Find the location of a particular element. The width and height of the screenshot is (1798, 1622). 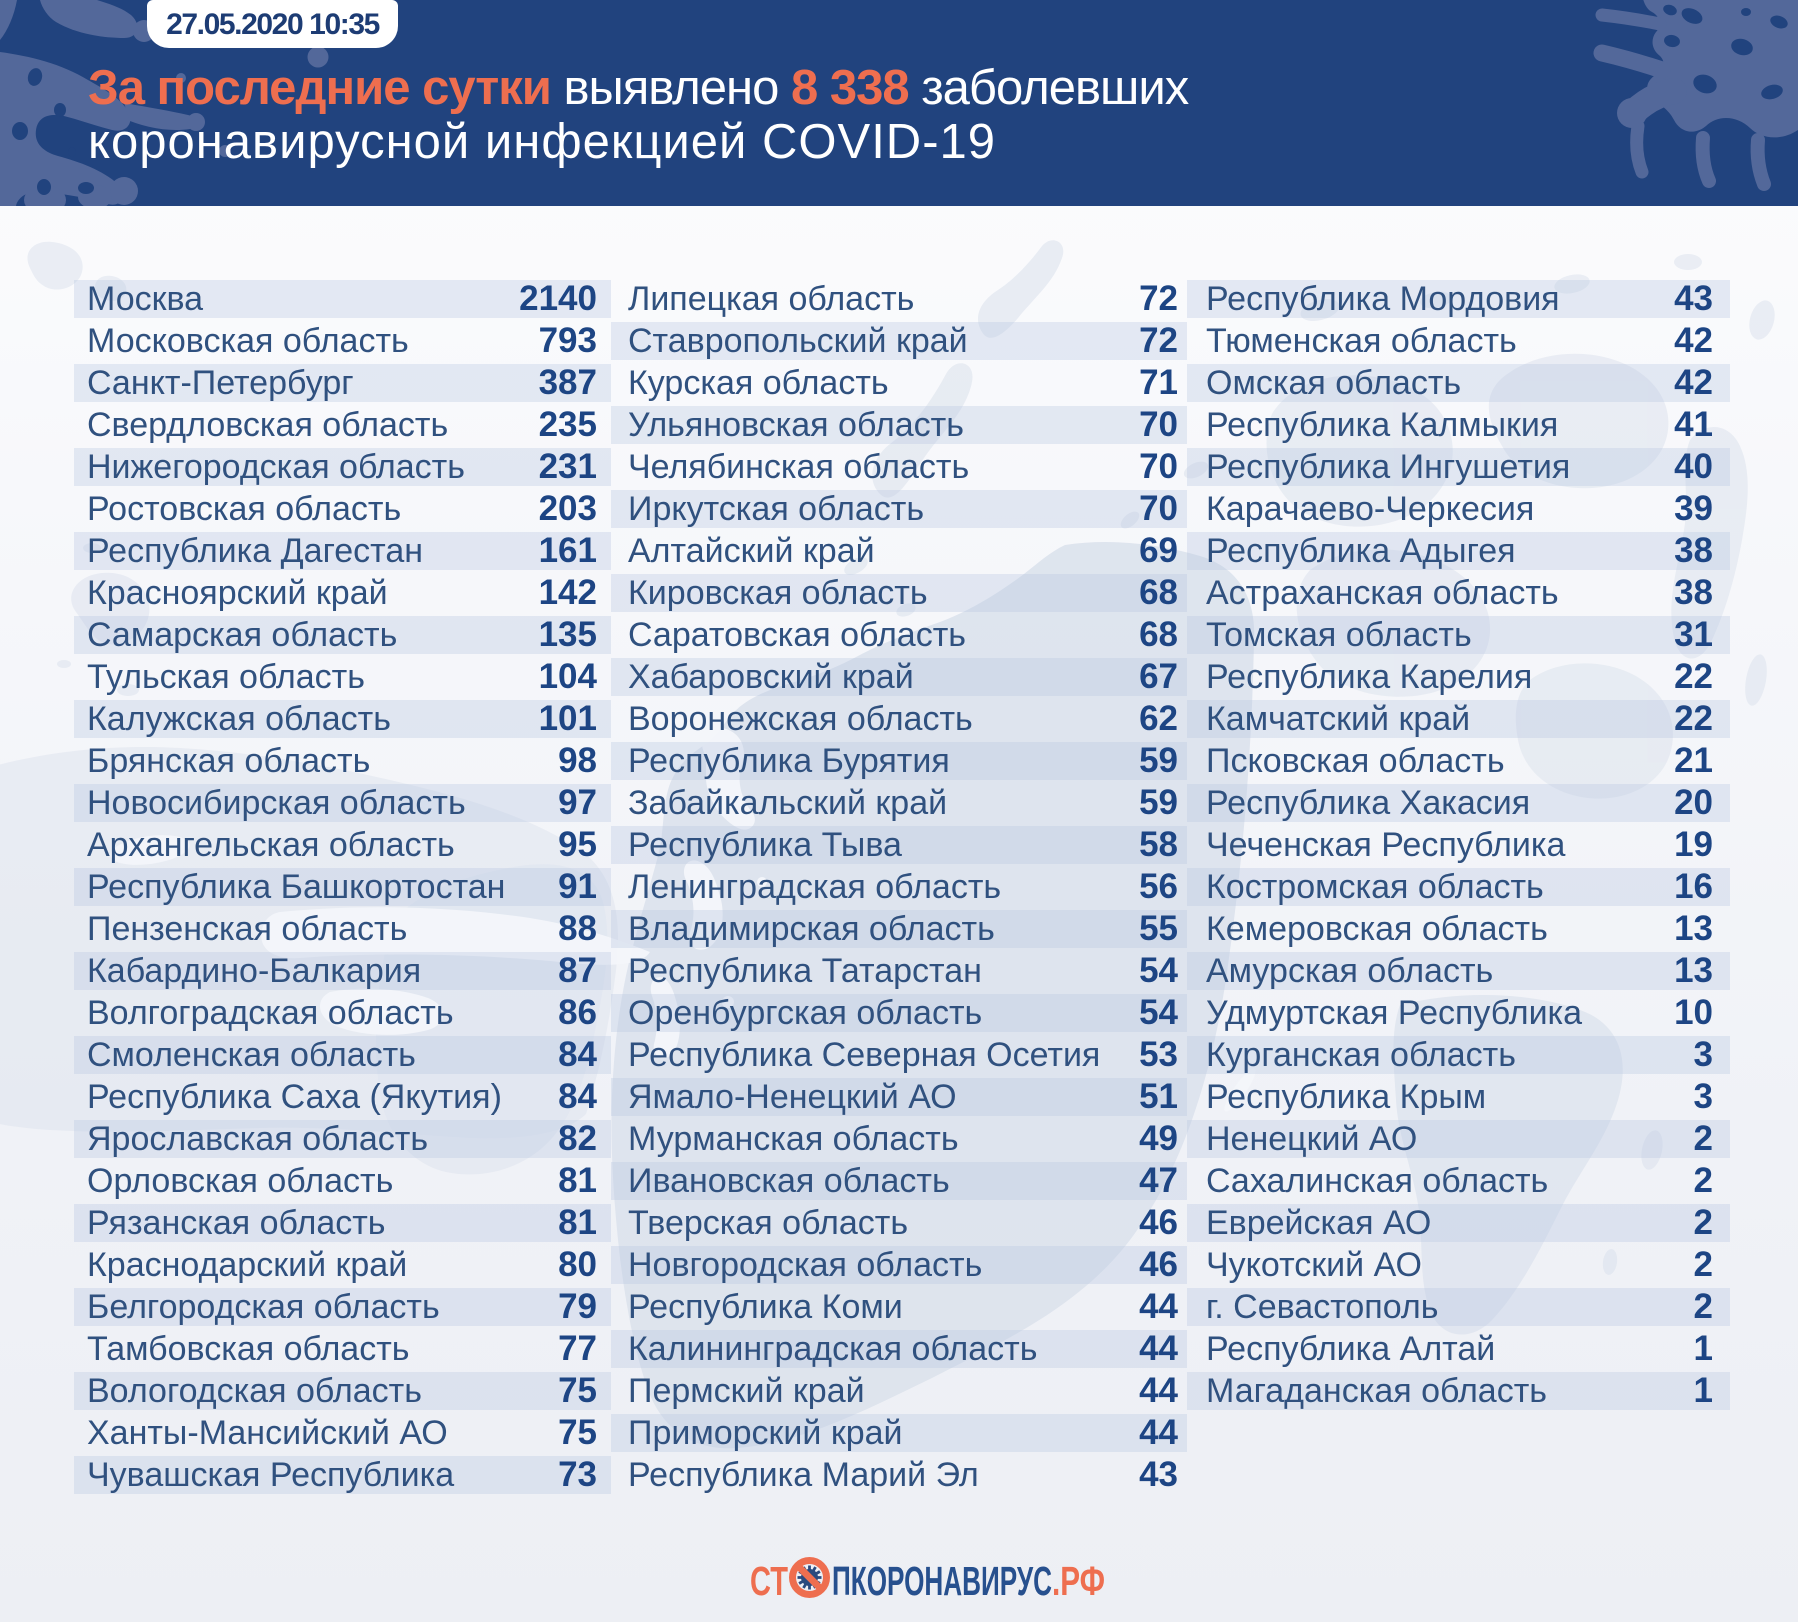

svg-text: СТ is located at coordinates (769, 1581).